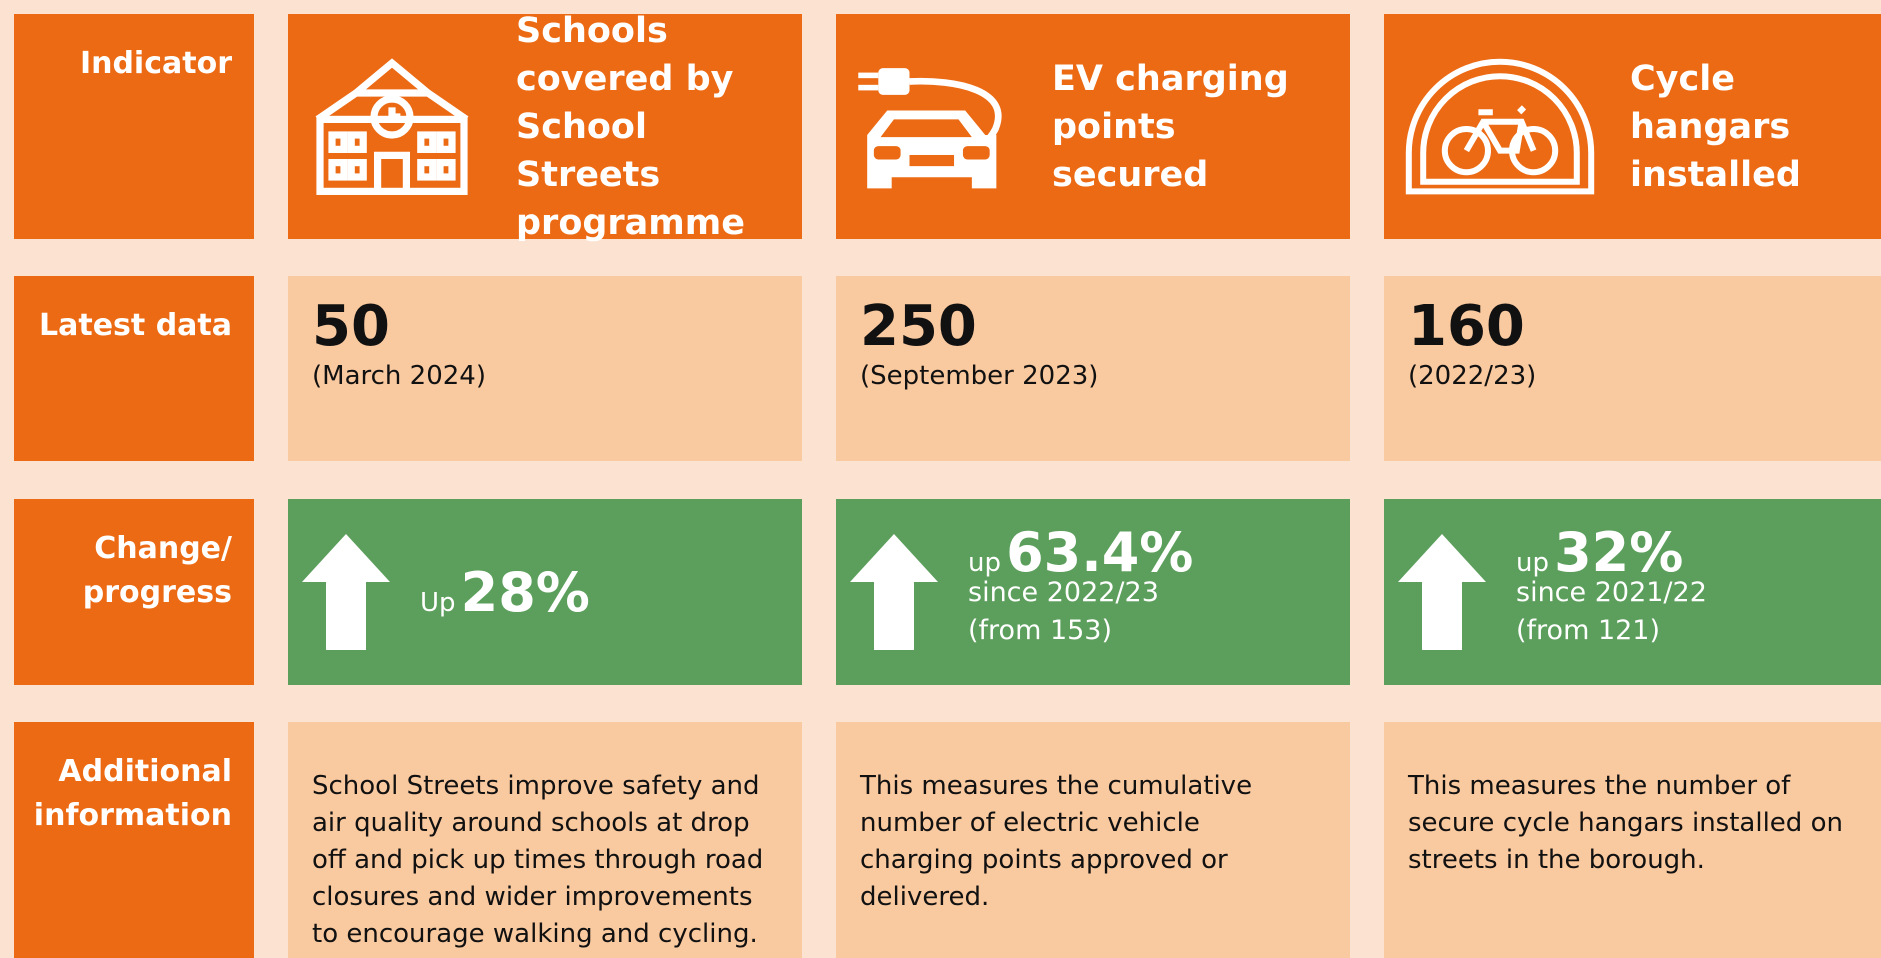 This screenshot has height=958, width=1881. Describe the element at coordinates (132, 793) in the screenshot. I see `row-label: Additional information` at that location.